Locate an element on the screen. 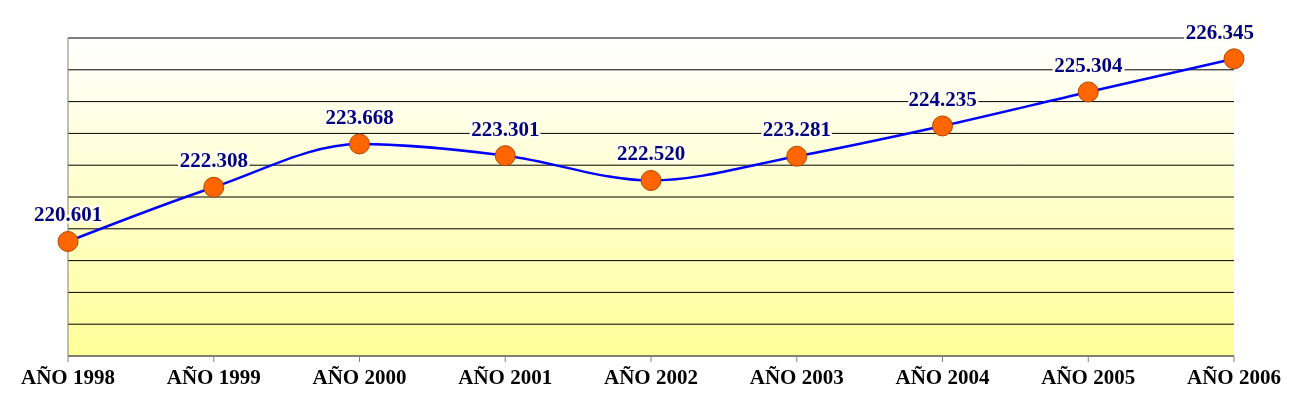 This screenshot has height=406, width=1302. x-tick-label: AÑO 2006 is located at coordinates (1234, 377).